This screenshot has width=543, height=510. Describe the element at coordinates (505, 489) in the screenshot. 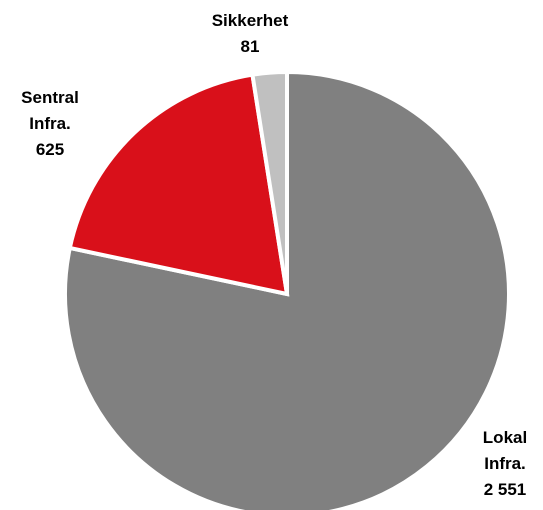

I see `slice-value: 2 551` at that location.